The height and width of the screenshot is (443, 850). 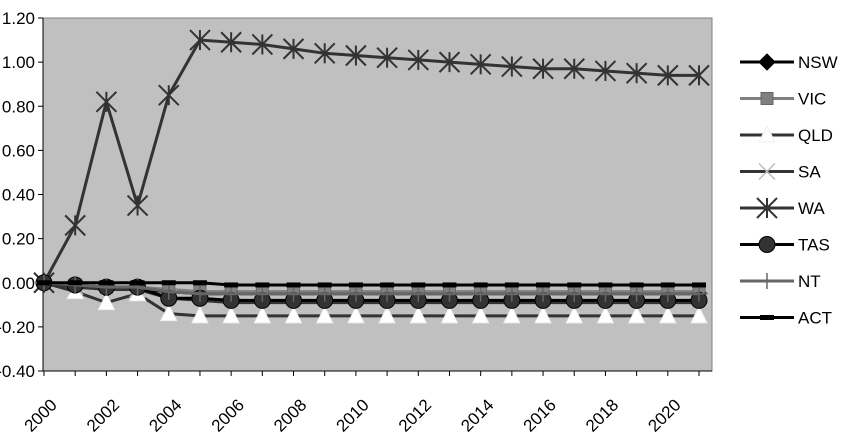 What do you see at coordinates (602, 415) in the screenshot?
I see `x-tick-label: 2018` at bounding box center [602, 415].